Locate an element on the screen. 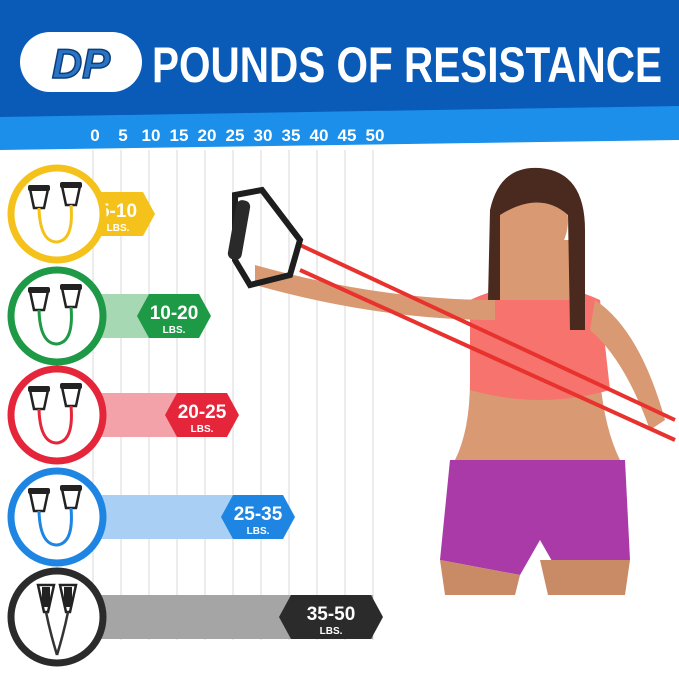 The height and width of the screenshot is (679, 679). range-label: 10-20 is located at coordinates (174, 313).